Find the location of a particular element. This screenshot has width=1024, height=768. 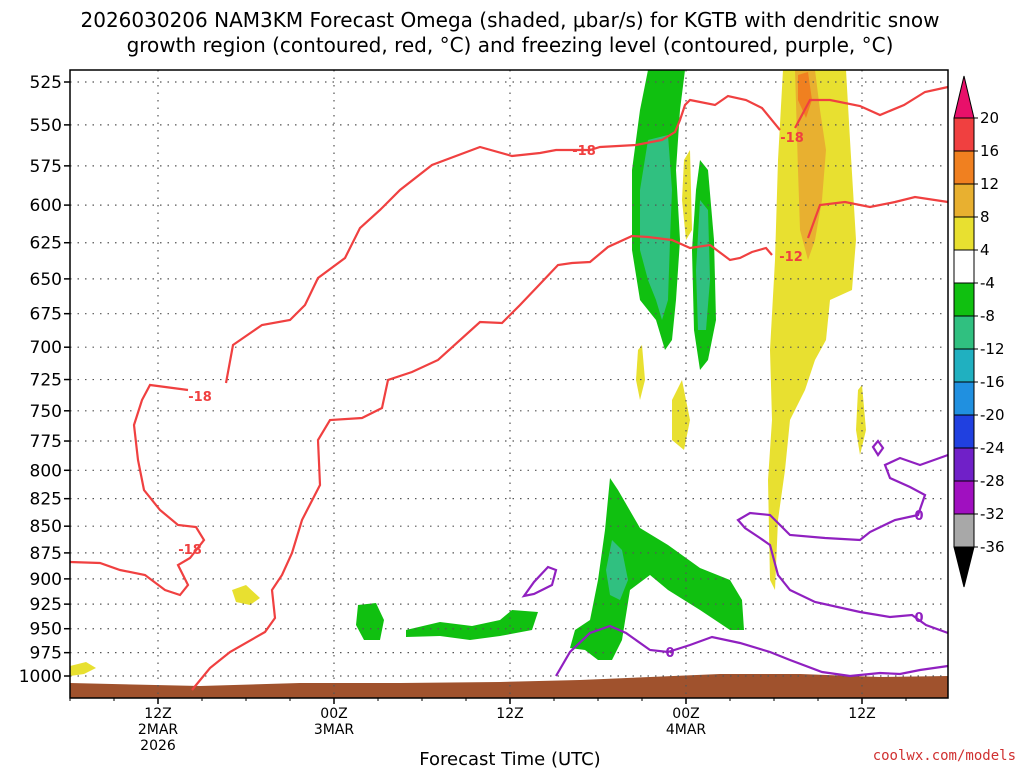

colorbar-tick-label: -16 is located at coordinates (992, 382).